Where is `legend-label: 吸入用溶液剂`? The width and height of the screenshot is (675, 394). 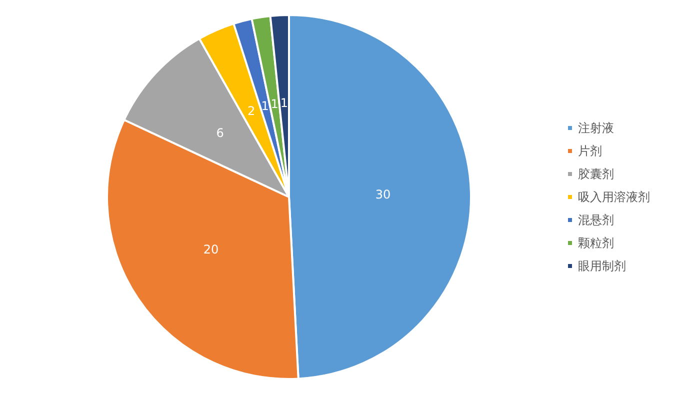
legend-label: 吸入用溶液剂 is located at coordinates (614, 197).